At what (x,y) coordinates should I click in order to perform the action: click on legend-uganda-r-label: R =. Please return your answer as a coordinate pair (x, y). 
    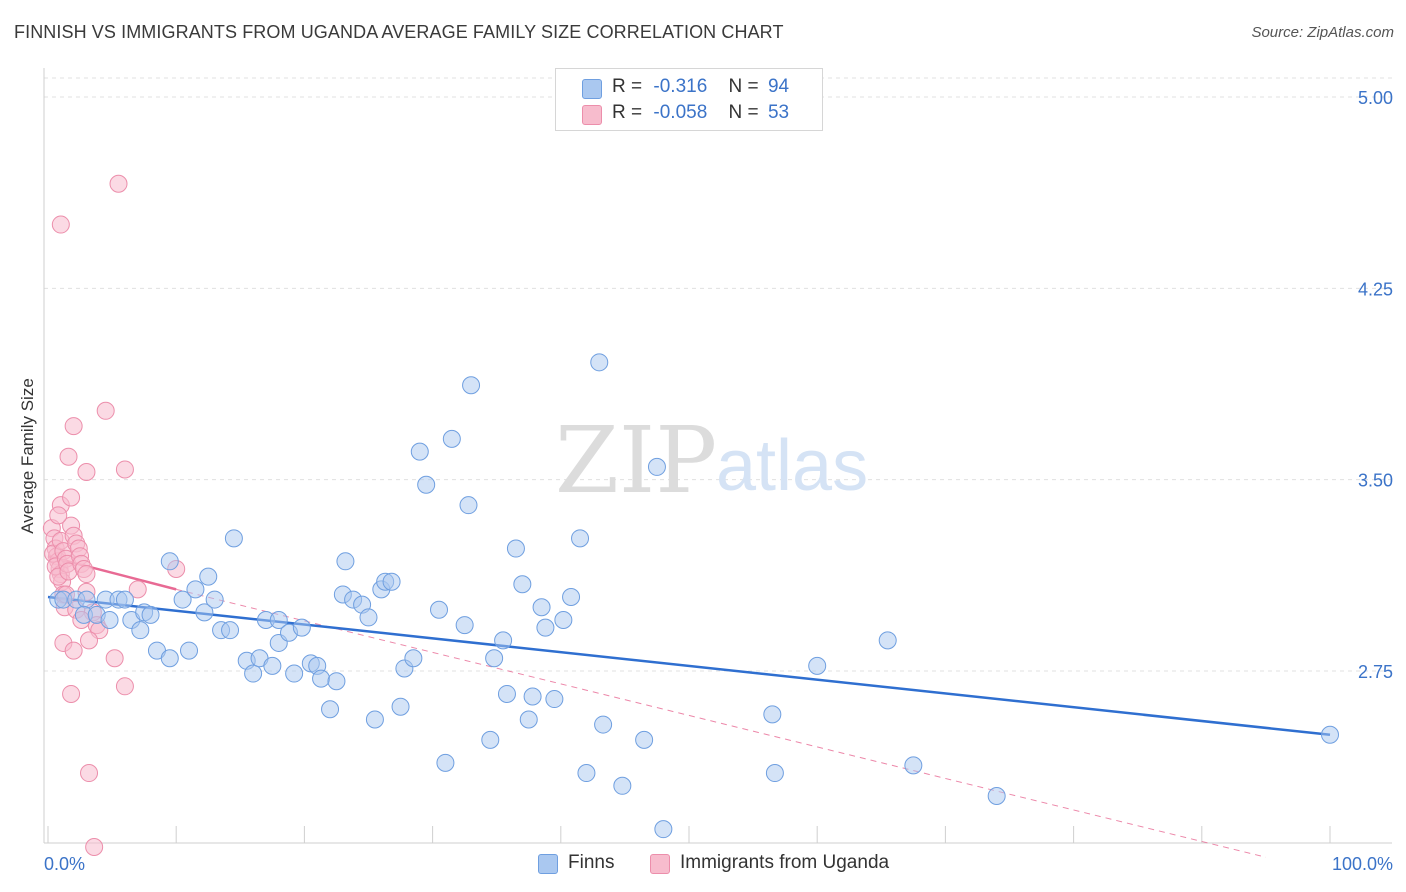
    Looking at the image, I should click on (627, 112).